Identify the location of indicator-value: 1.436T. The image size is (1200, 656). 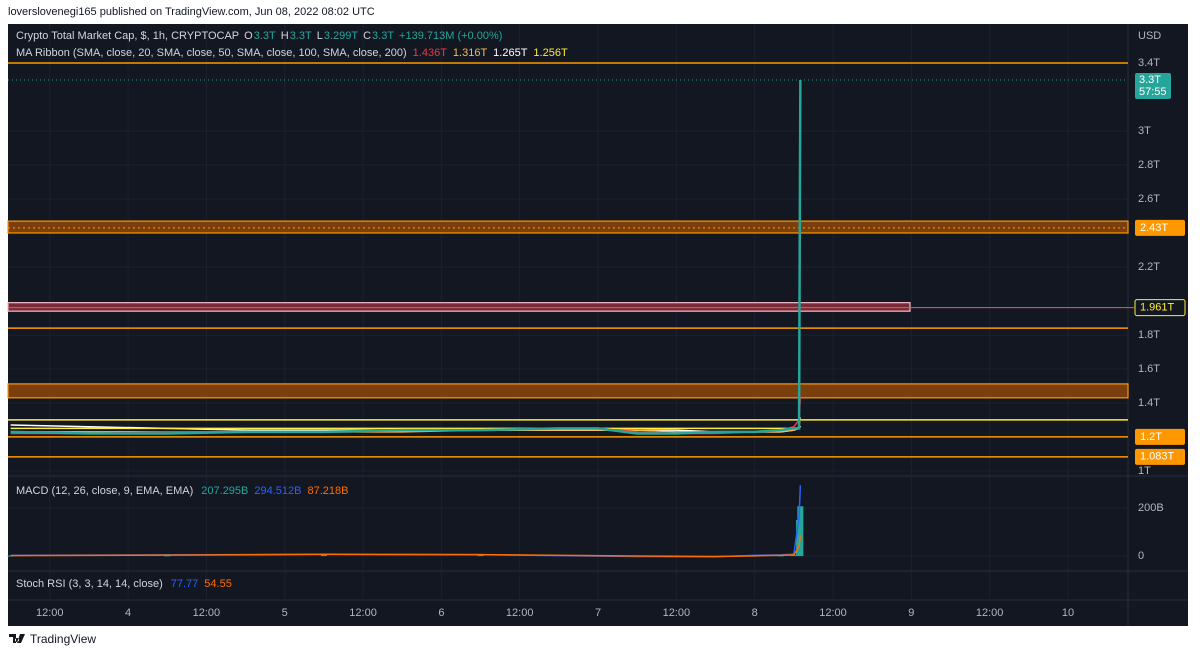
(430, 53).